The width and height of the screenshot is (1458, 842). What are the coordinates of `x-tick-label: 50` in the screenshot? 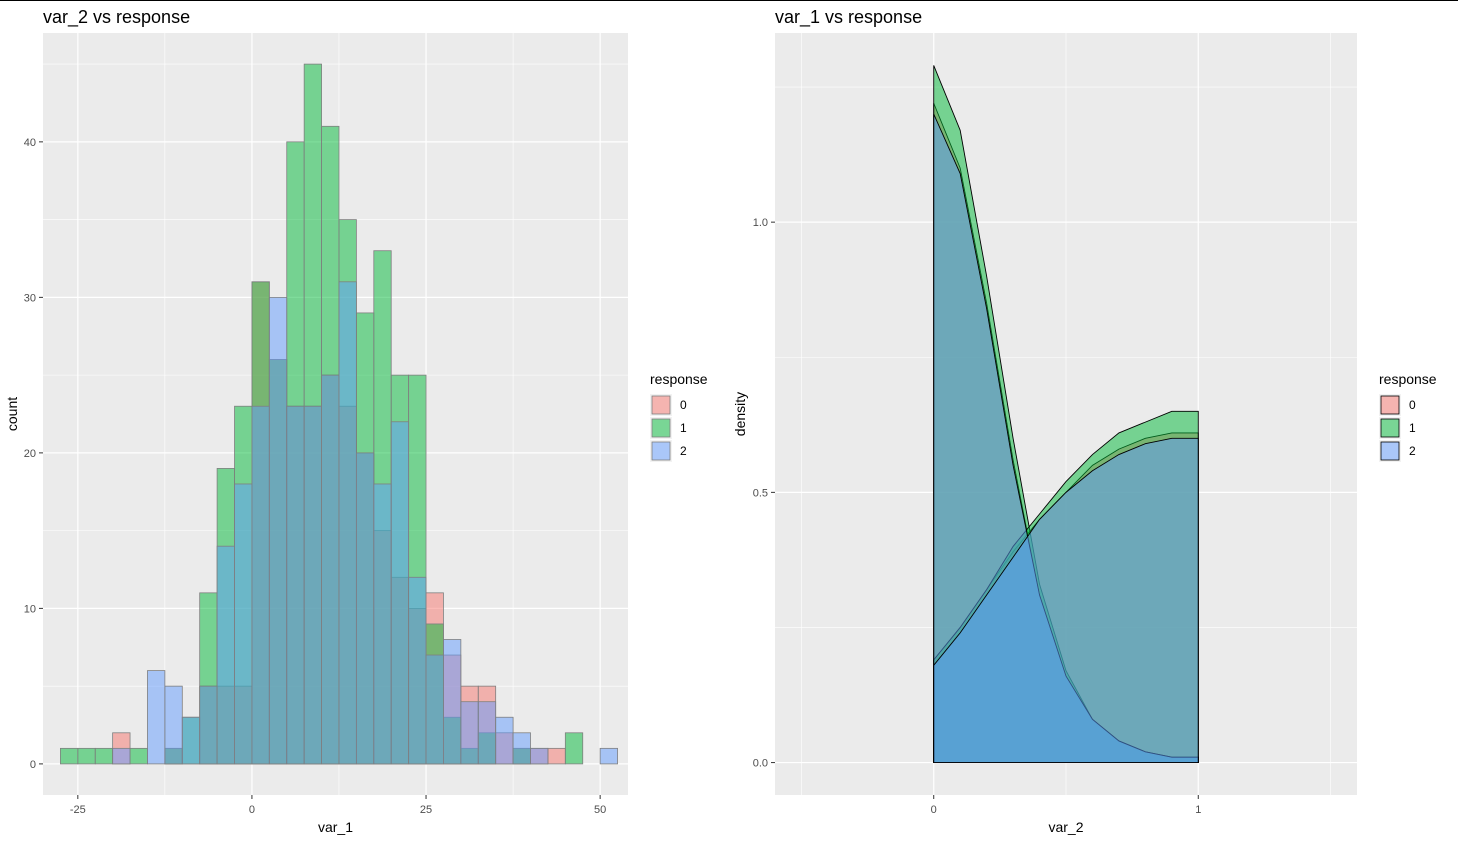 It's located at (600, 810).